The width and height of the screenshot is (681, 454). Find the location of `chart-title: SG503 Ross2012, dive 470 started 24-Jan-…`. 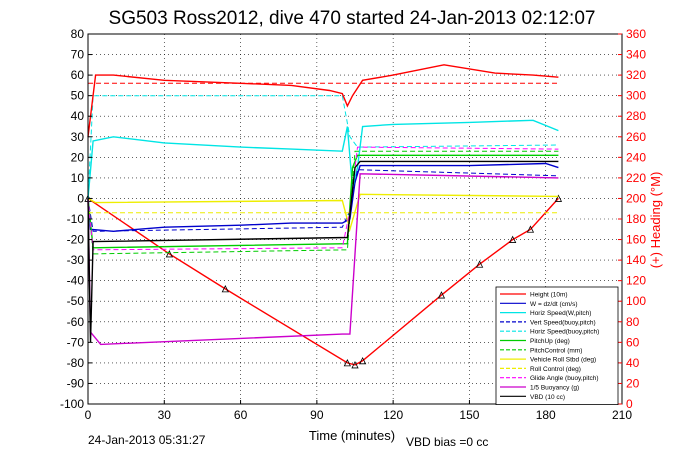

chart-title: SG503 Ross2012, dive 470 started 24-Jan-… is located at coordinates (352, 18).